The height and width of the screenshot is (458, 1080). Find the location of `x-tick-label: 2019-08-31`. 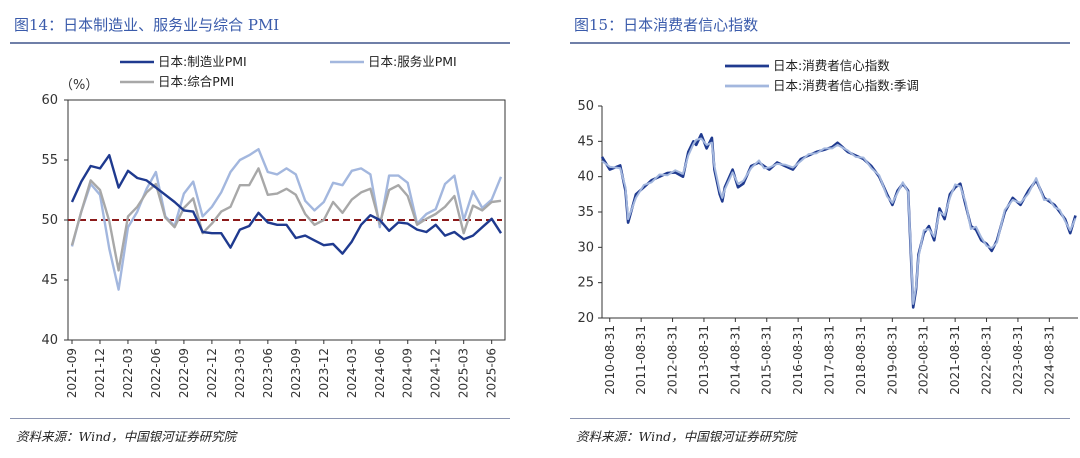

x-tick-label: 2019-08-31 is located at coordinates (892, 360).